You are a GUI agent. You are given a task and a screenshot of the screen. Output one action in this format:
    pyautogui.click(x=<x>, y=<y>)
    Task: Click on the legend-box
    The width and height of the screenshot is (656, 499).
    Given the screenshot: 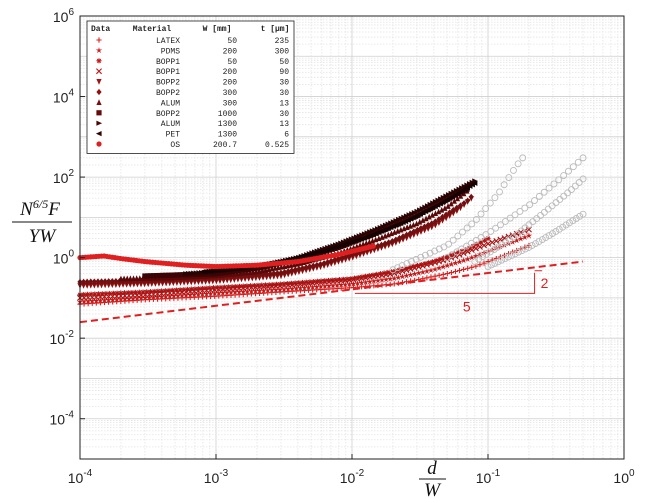 What is the action you would take?
    pyautogui.click(x=190, y=87)
    